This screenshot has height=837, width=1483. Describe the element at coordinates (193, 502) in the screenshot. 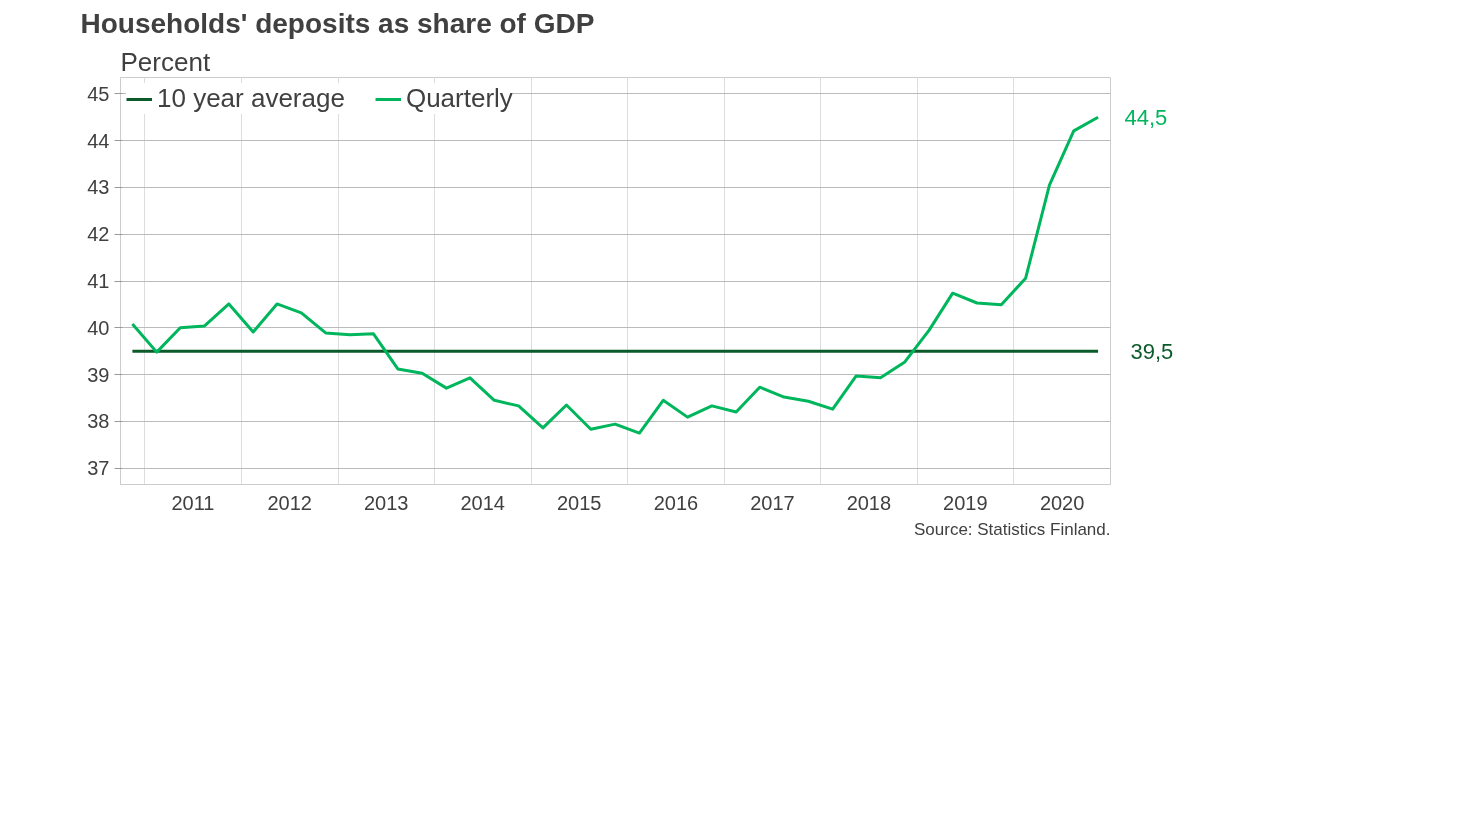

I see `x-tick-label: 2011` at that location.